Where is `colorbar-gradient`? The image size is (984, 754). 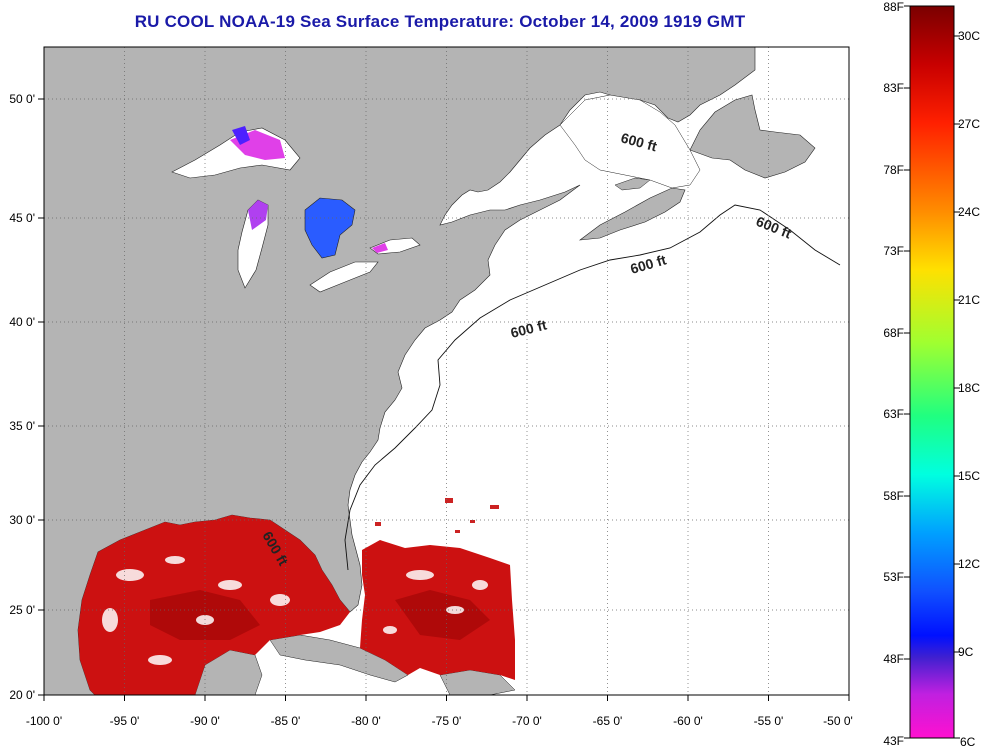 colorbar-gradient is located at coordinates (932, 372).